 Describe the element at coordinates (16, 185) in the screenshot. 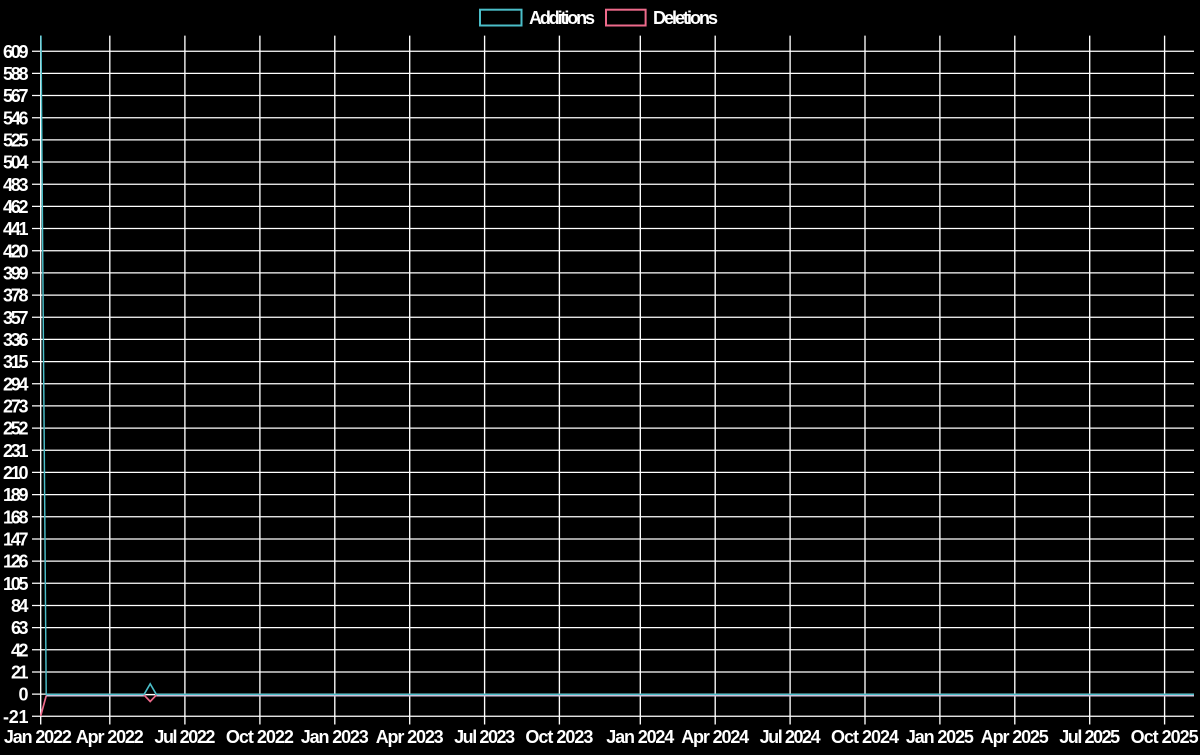

I see `svg-text: 483` at that location.